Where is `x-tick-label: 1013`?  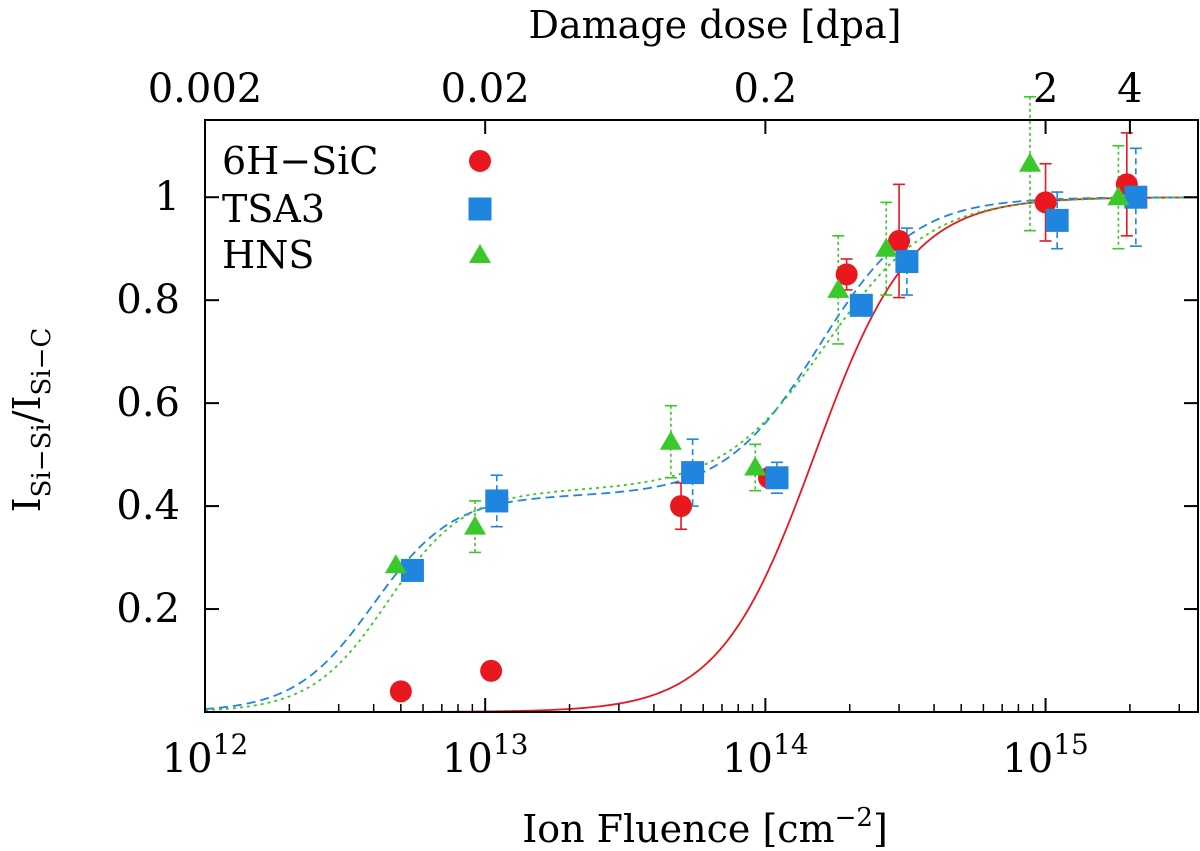 x-tick-label: 1013 is located at coordinates (485, 755).